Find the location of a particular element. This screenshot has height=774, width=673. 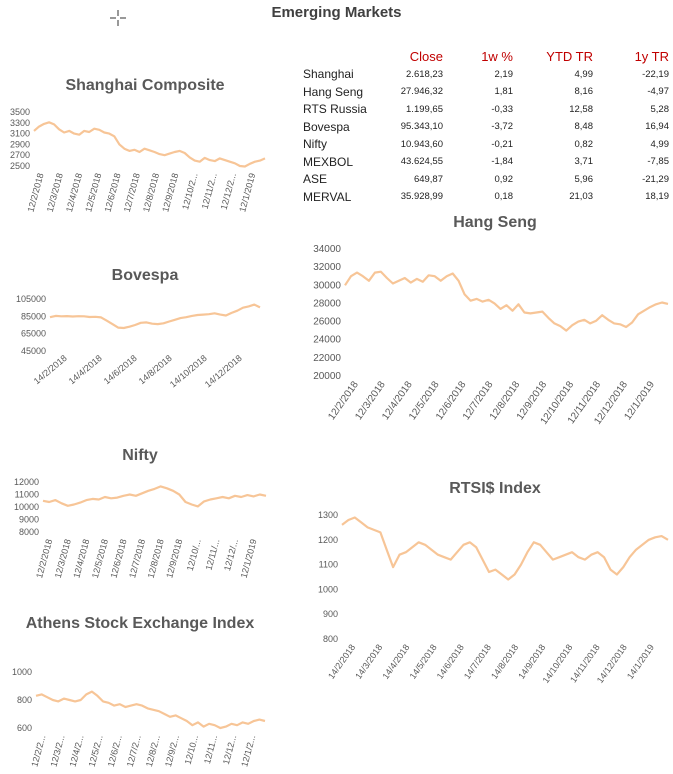

y-tick-label: 3100 is located at coordinates (20, 134).